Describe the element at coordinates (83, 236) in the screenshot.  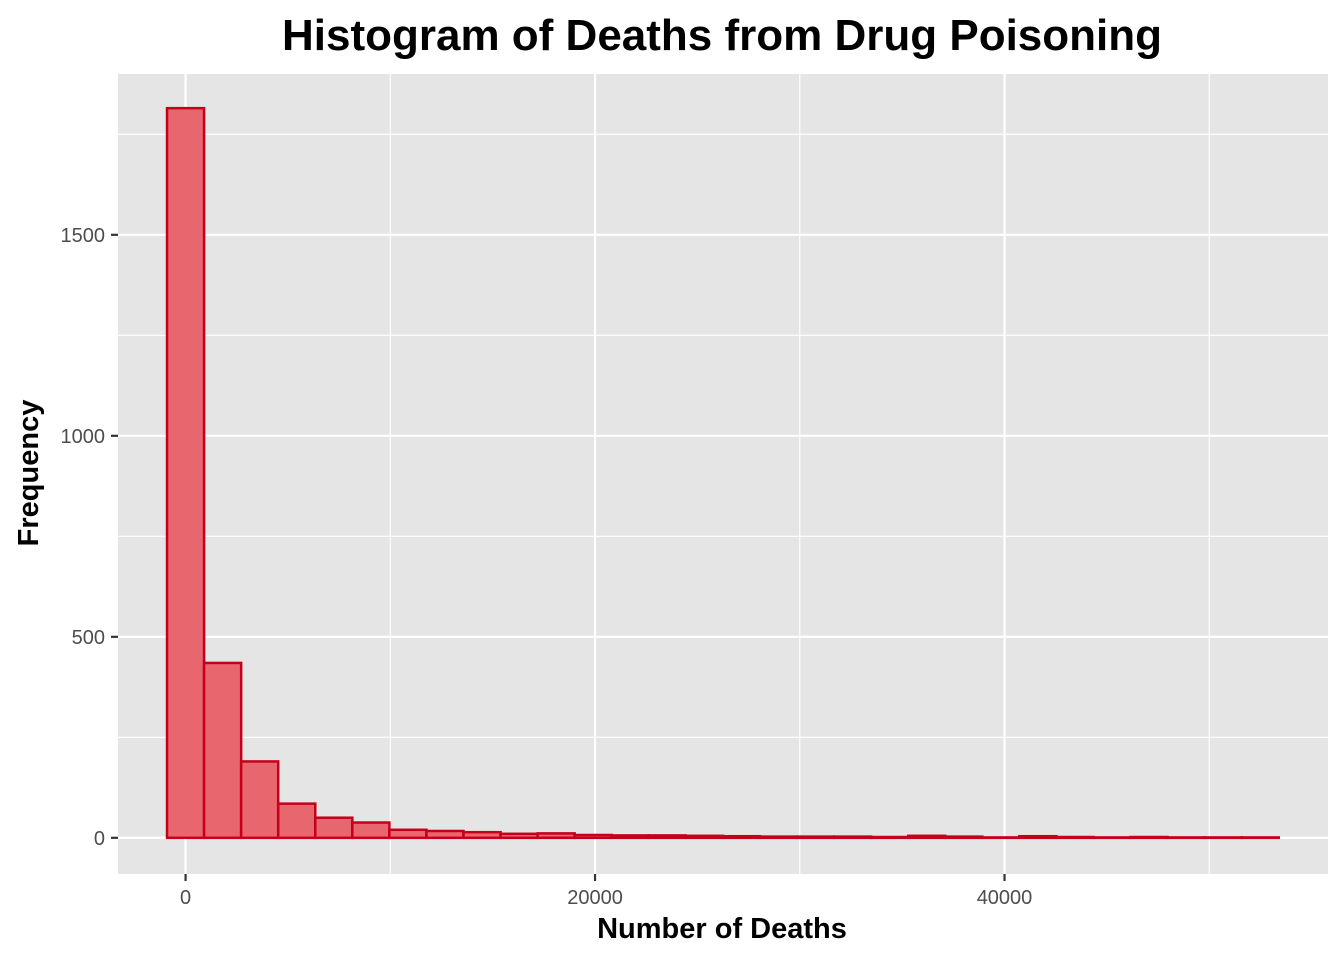
I see `y-tick-label: 1500` at that location.